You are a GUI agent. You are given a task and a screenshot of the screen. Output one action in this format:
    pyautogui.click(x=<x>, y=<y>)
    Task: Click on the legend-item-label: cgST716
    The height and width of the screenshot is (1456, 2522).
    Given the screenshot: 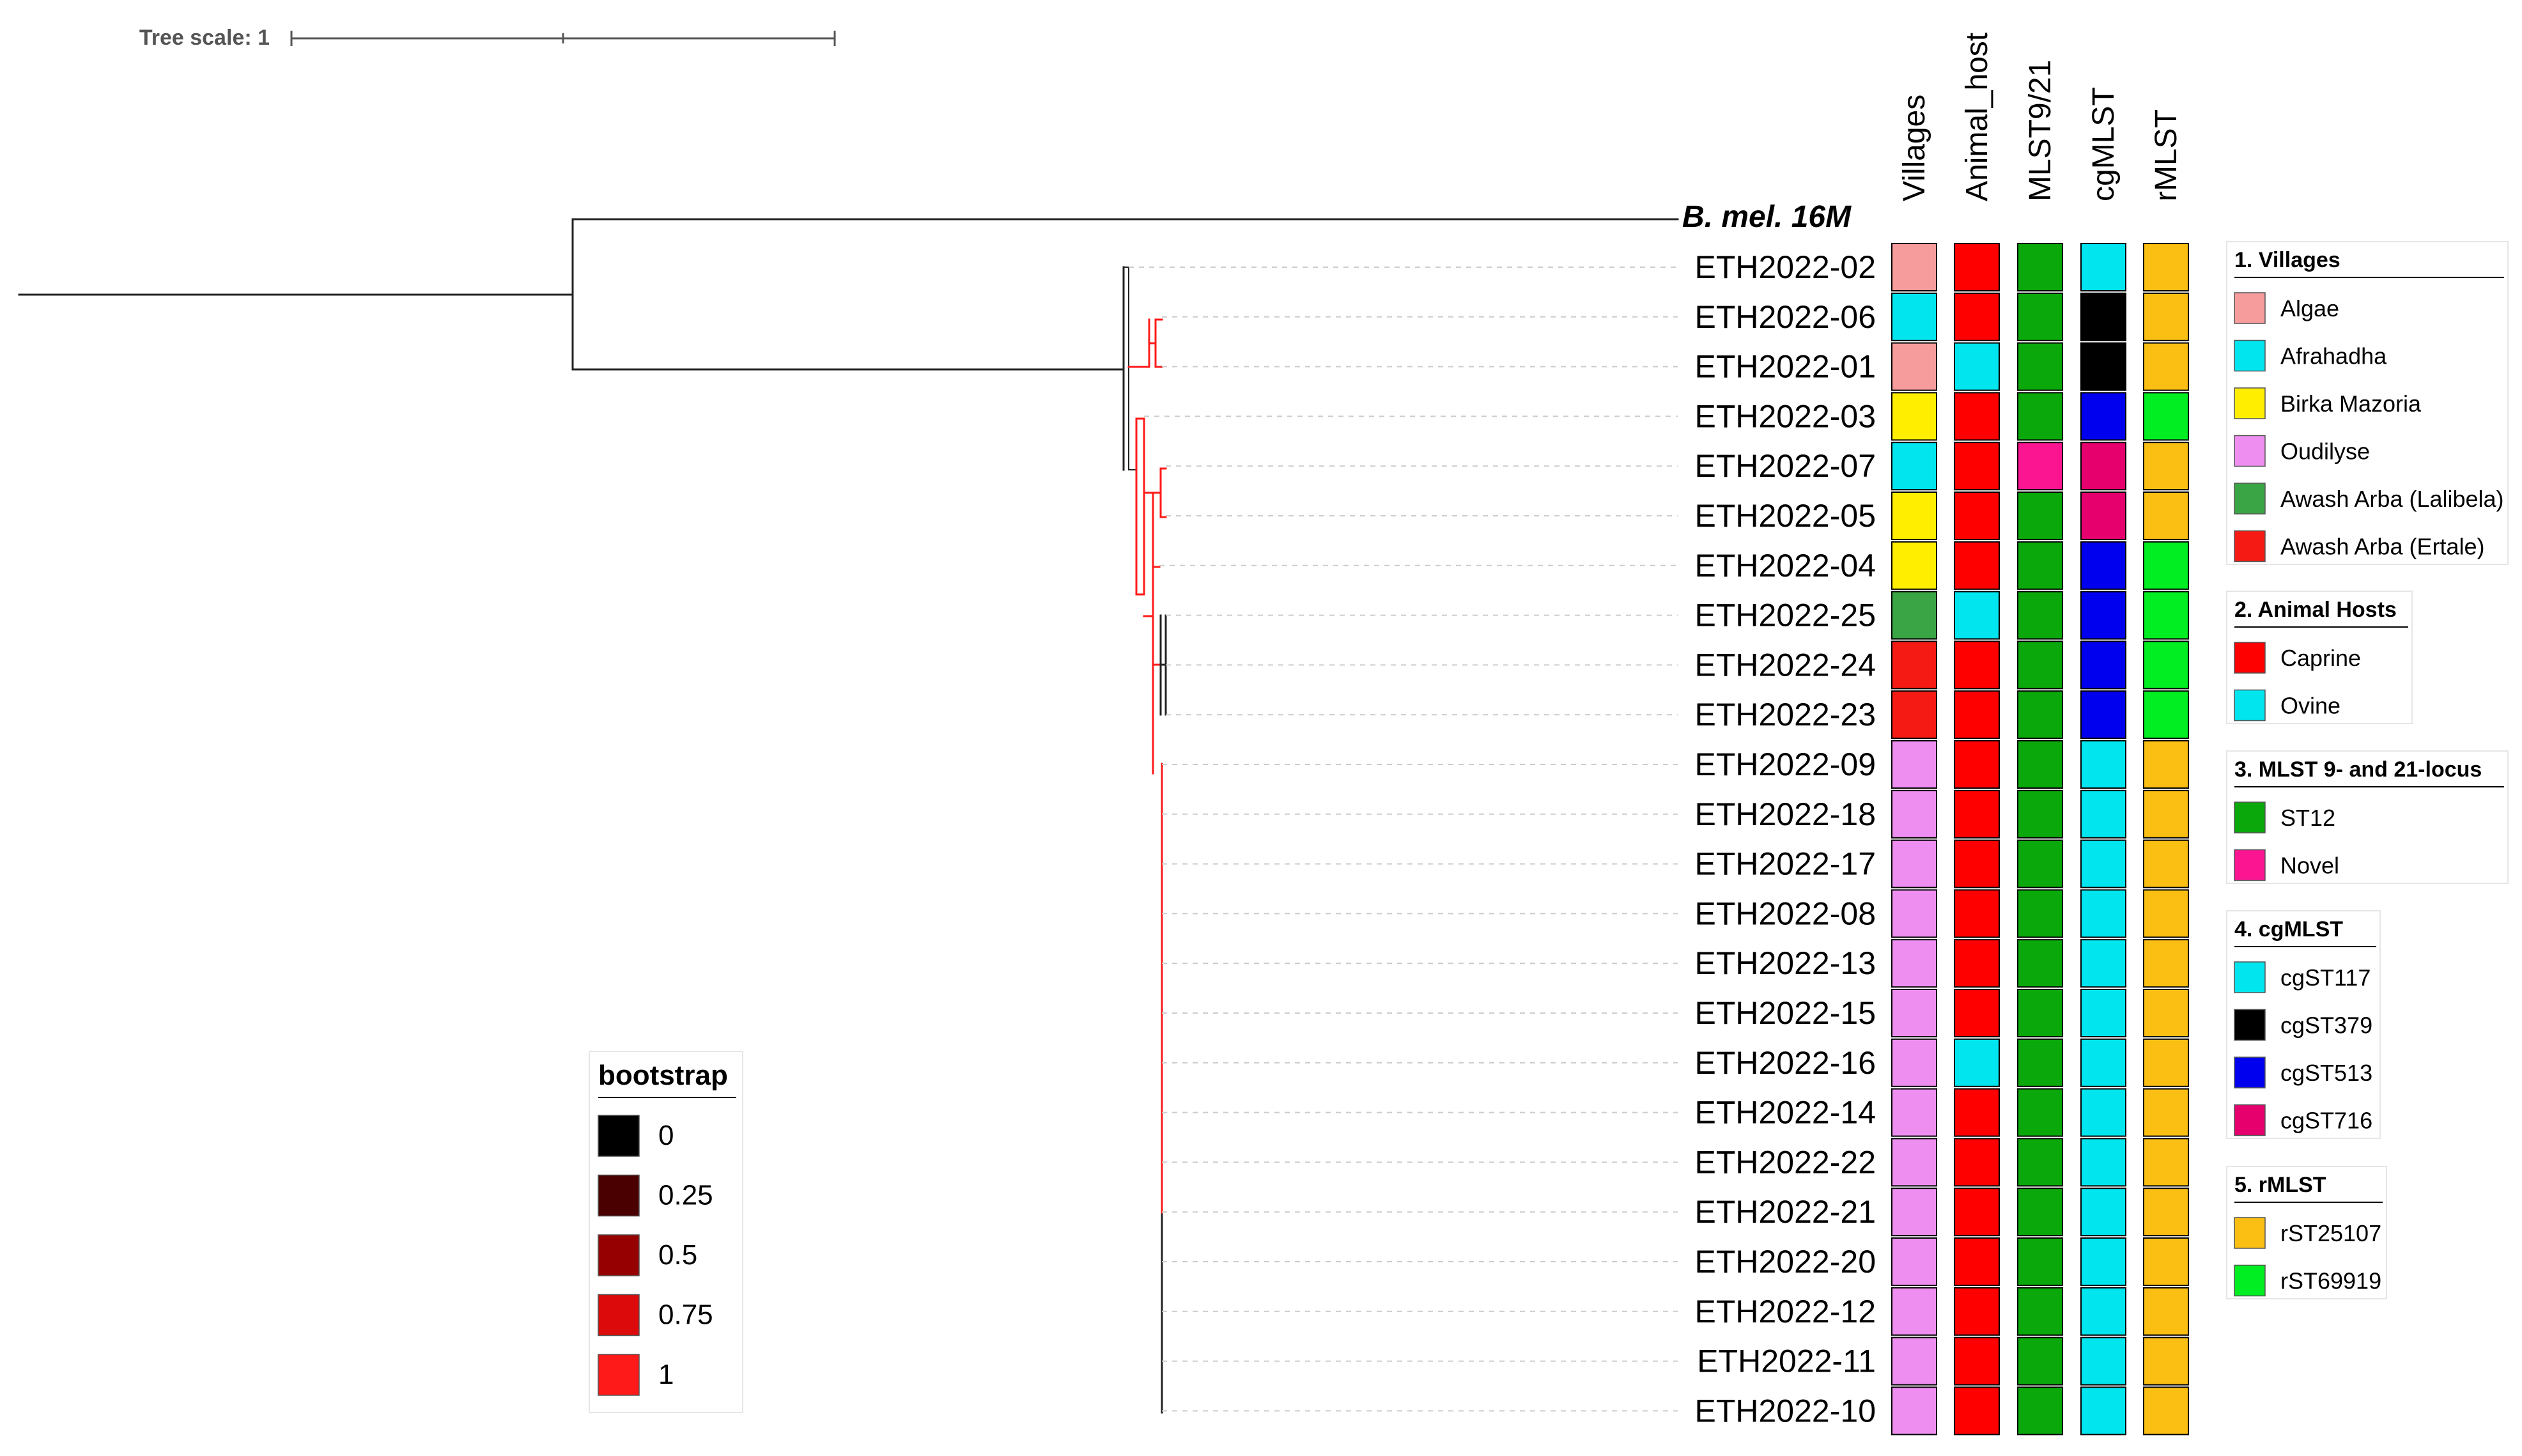 What is the action you would take?
    pyautogui.click(x=2326, y=1121)
    